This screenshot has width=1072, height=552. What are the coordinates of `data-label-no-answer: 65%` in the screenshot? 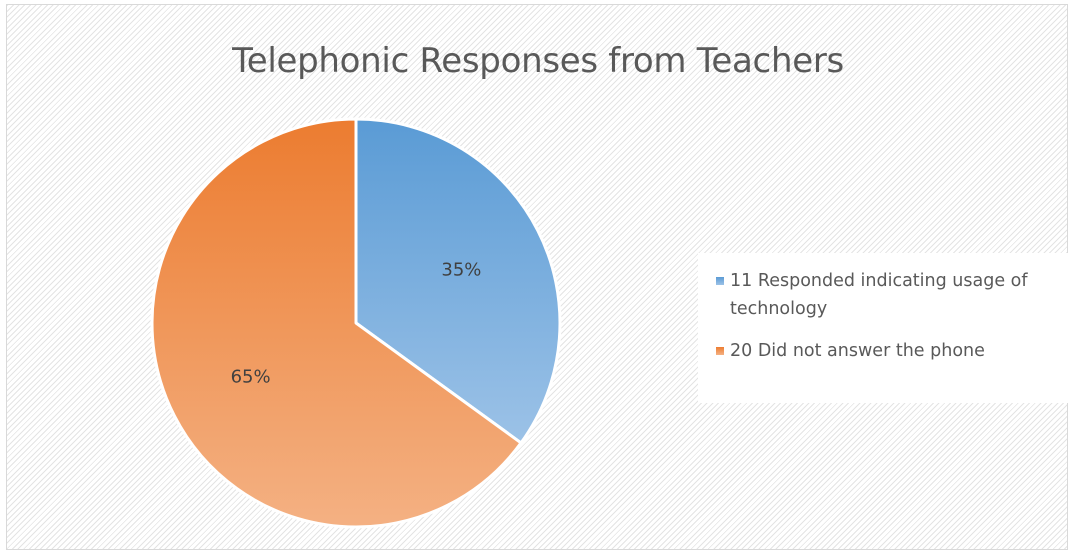 It's located at (251, 377).